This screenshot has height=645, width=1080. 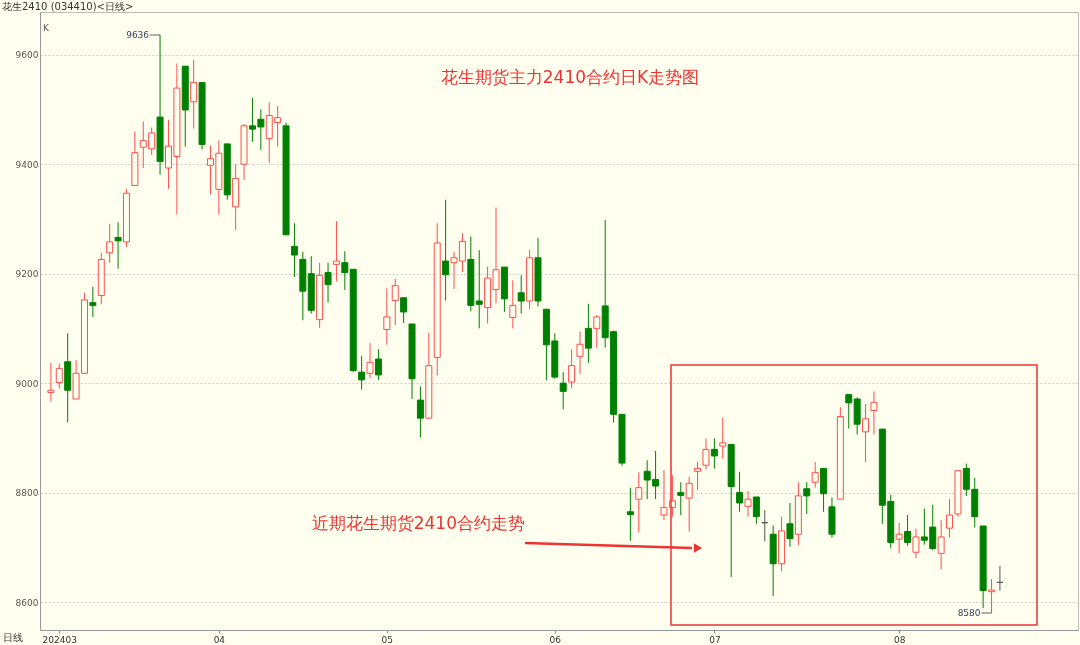 What do you see at coordinates (46, 28) in the screenshot?
I see `annotation: K` at bounding box center [46, 28].